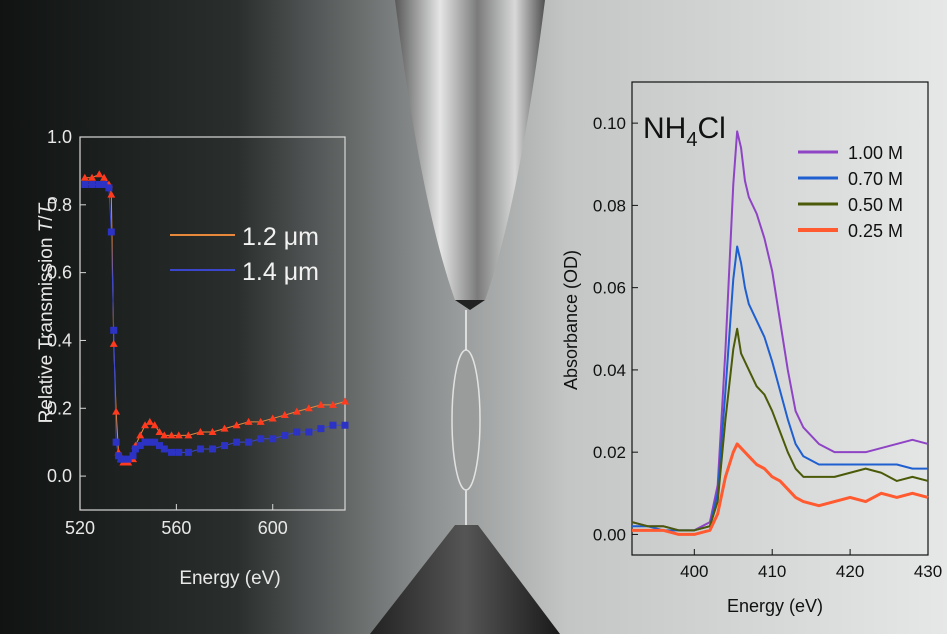 The width and height of the screenshot is (947, 634). What do you see at coordinates (928, 571) in the screenshot?
I see `x-tick-label: 430` at bounding box center [928, 571].